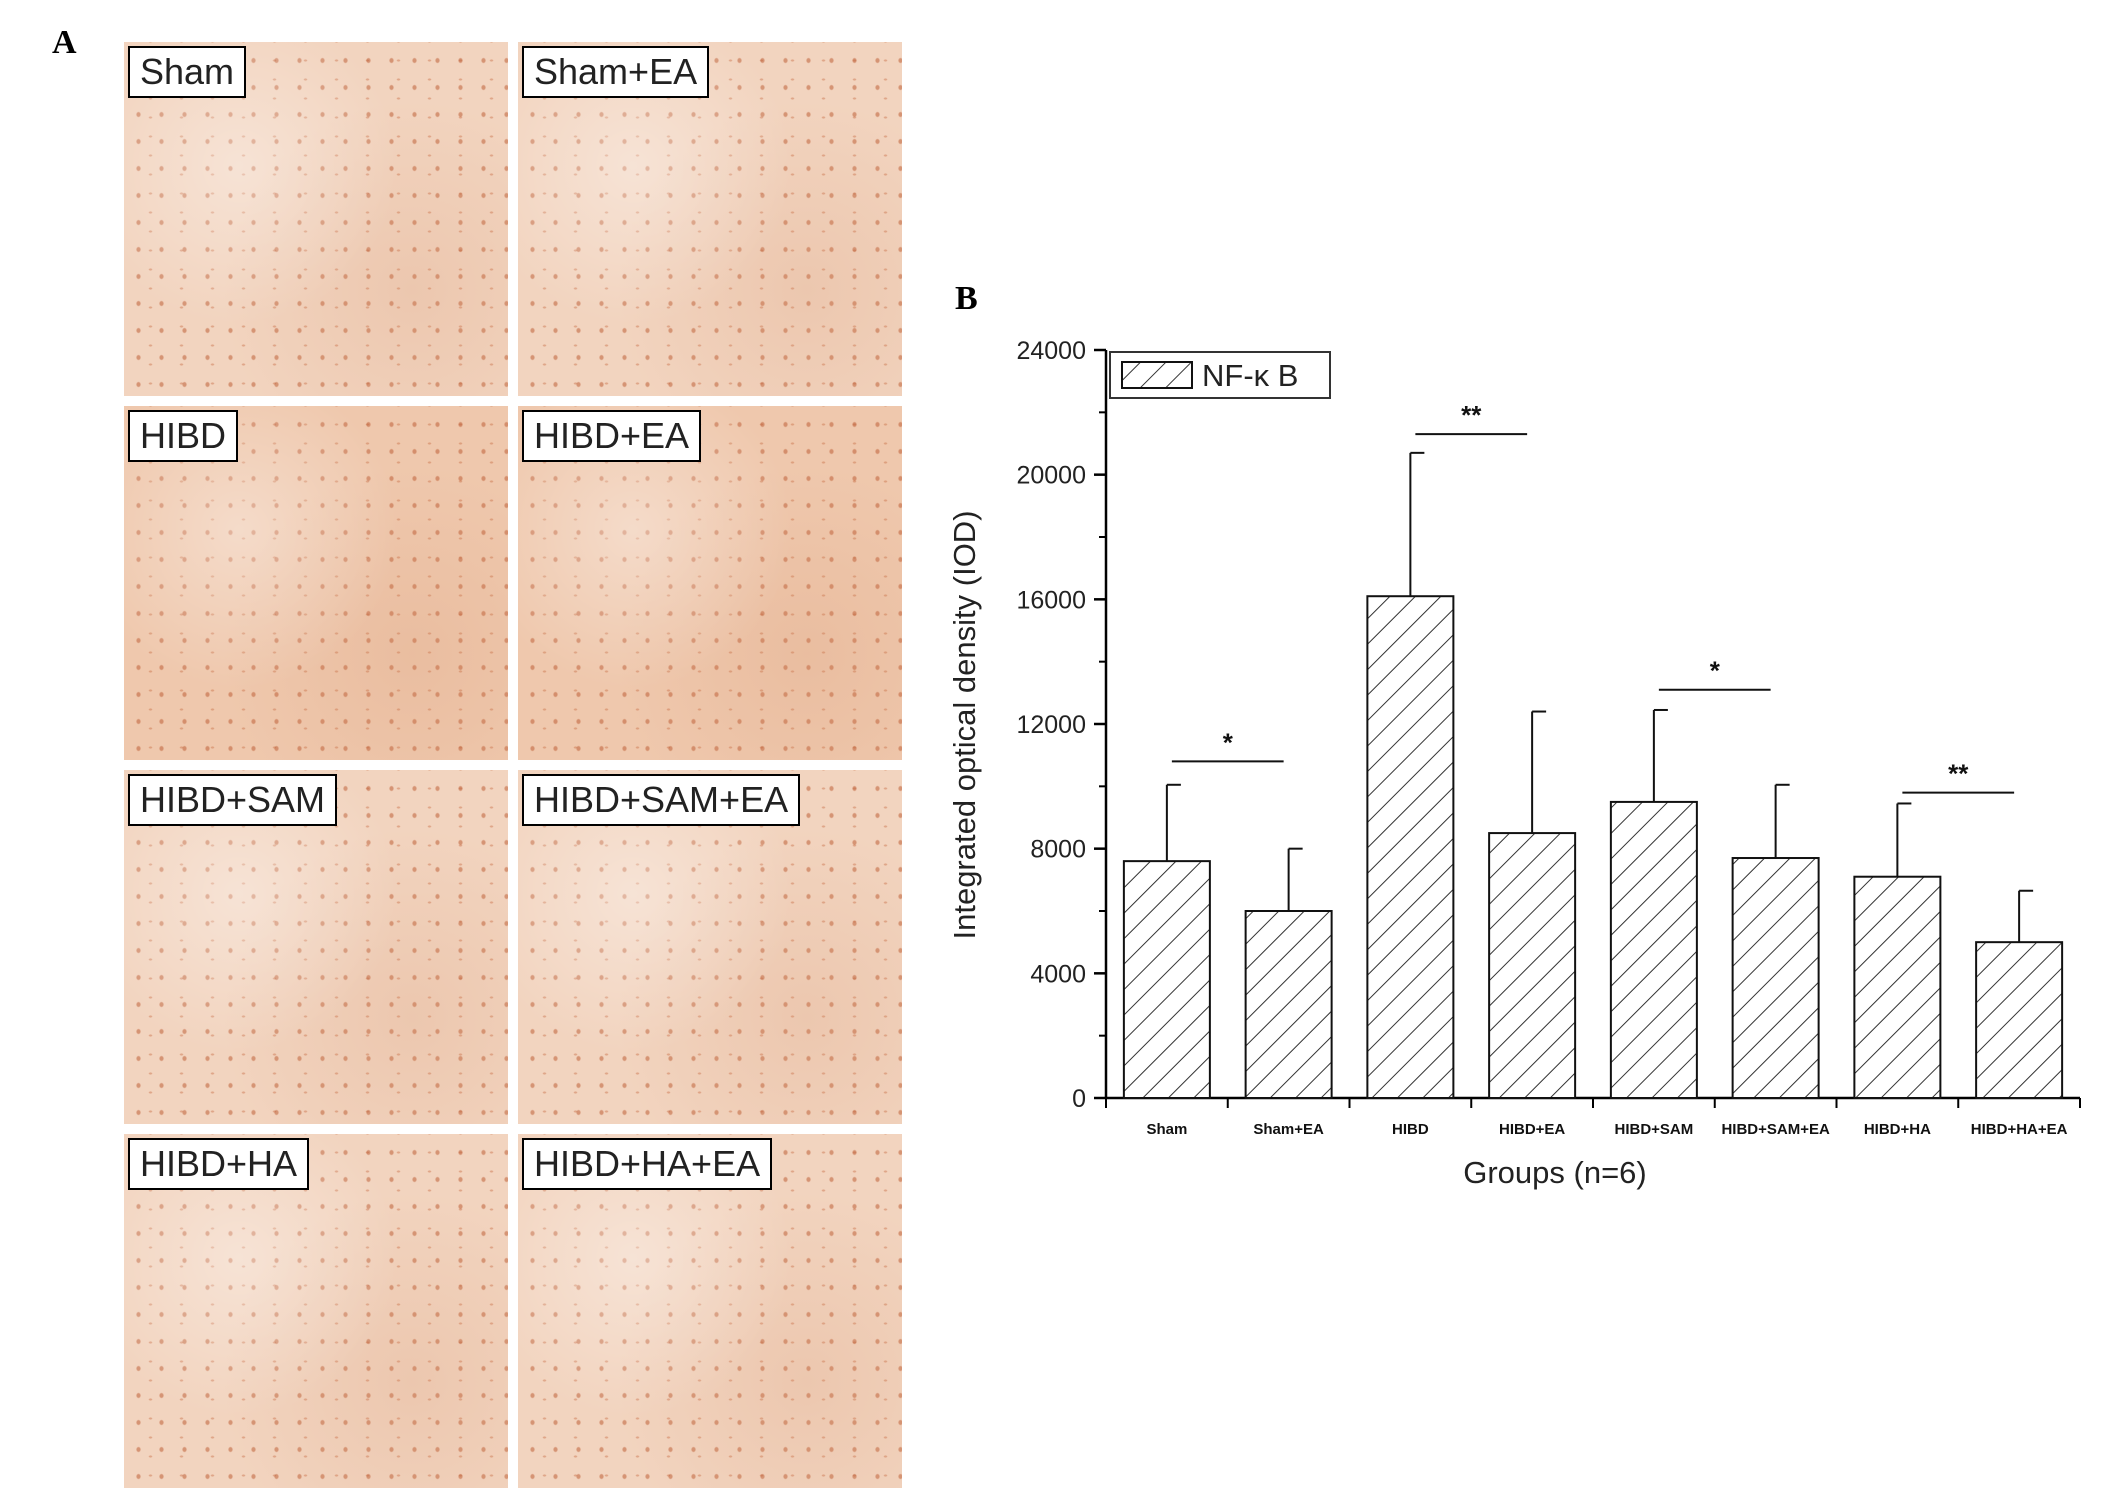 The image size is (2126, 1488). I want to click on micrograph-sham-ea: Sham+EA, so click(710, 219).